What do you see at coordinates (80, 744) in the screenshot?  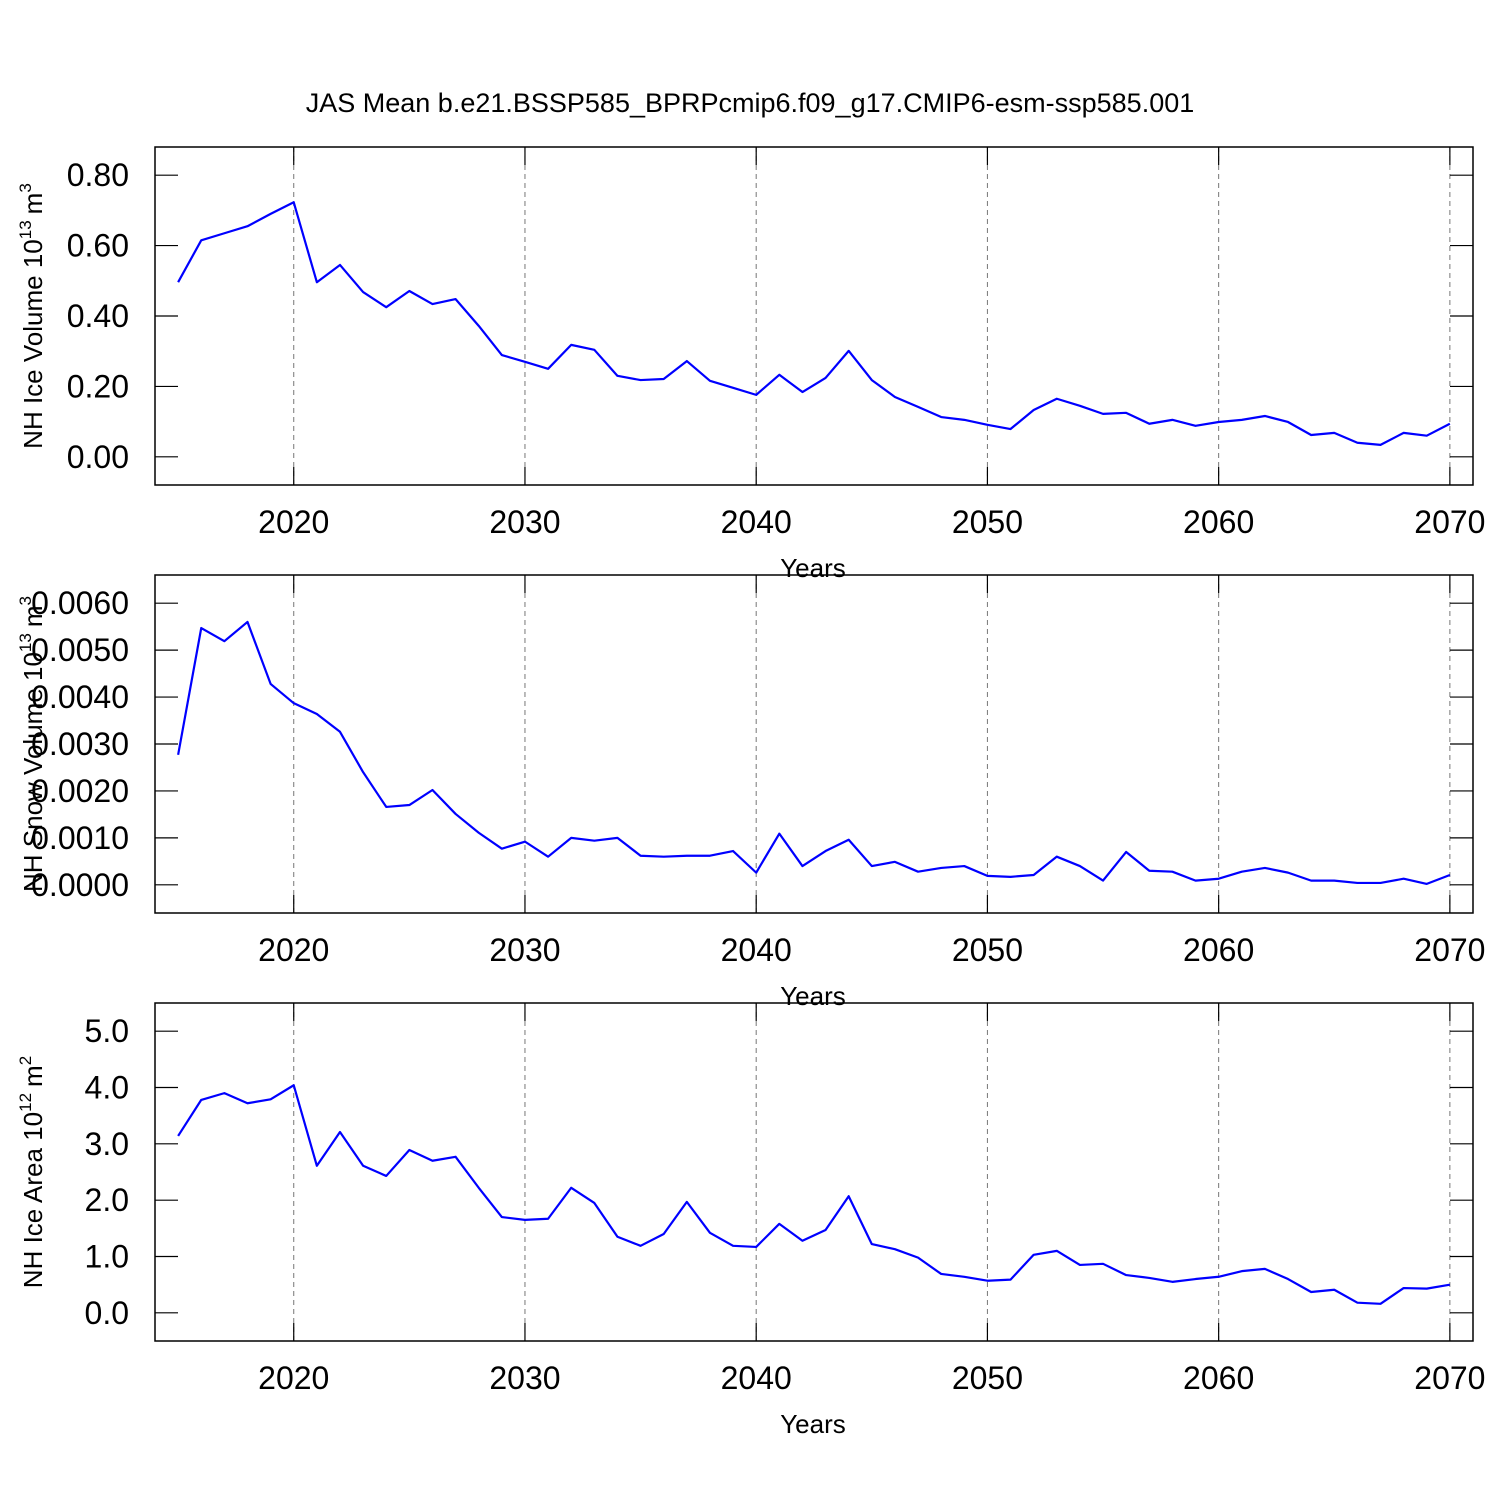 I see `y-tick-label: 0.0030` at bounding box center [80, 744].